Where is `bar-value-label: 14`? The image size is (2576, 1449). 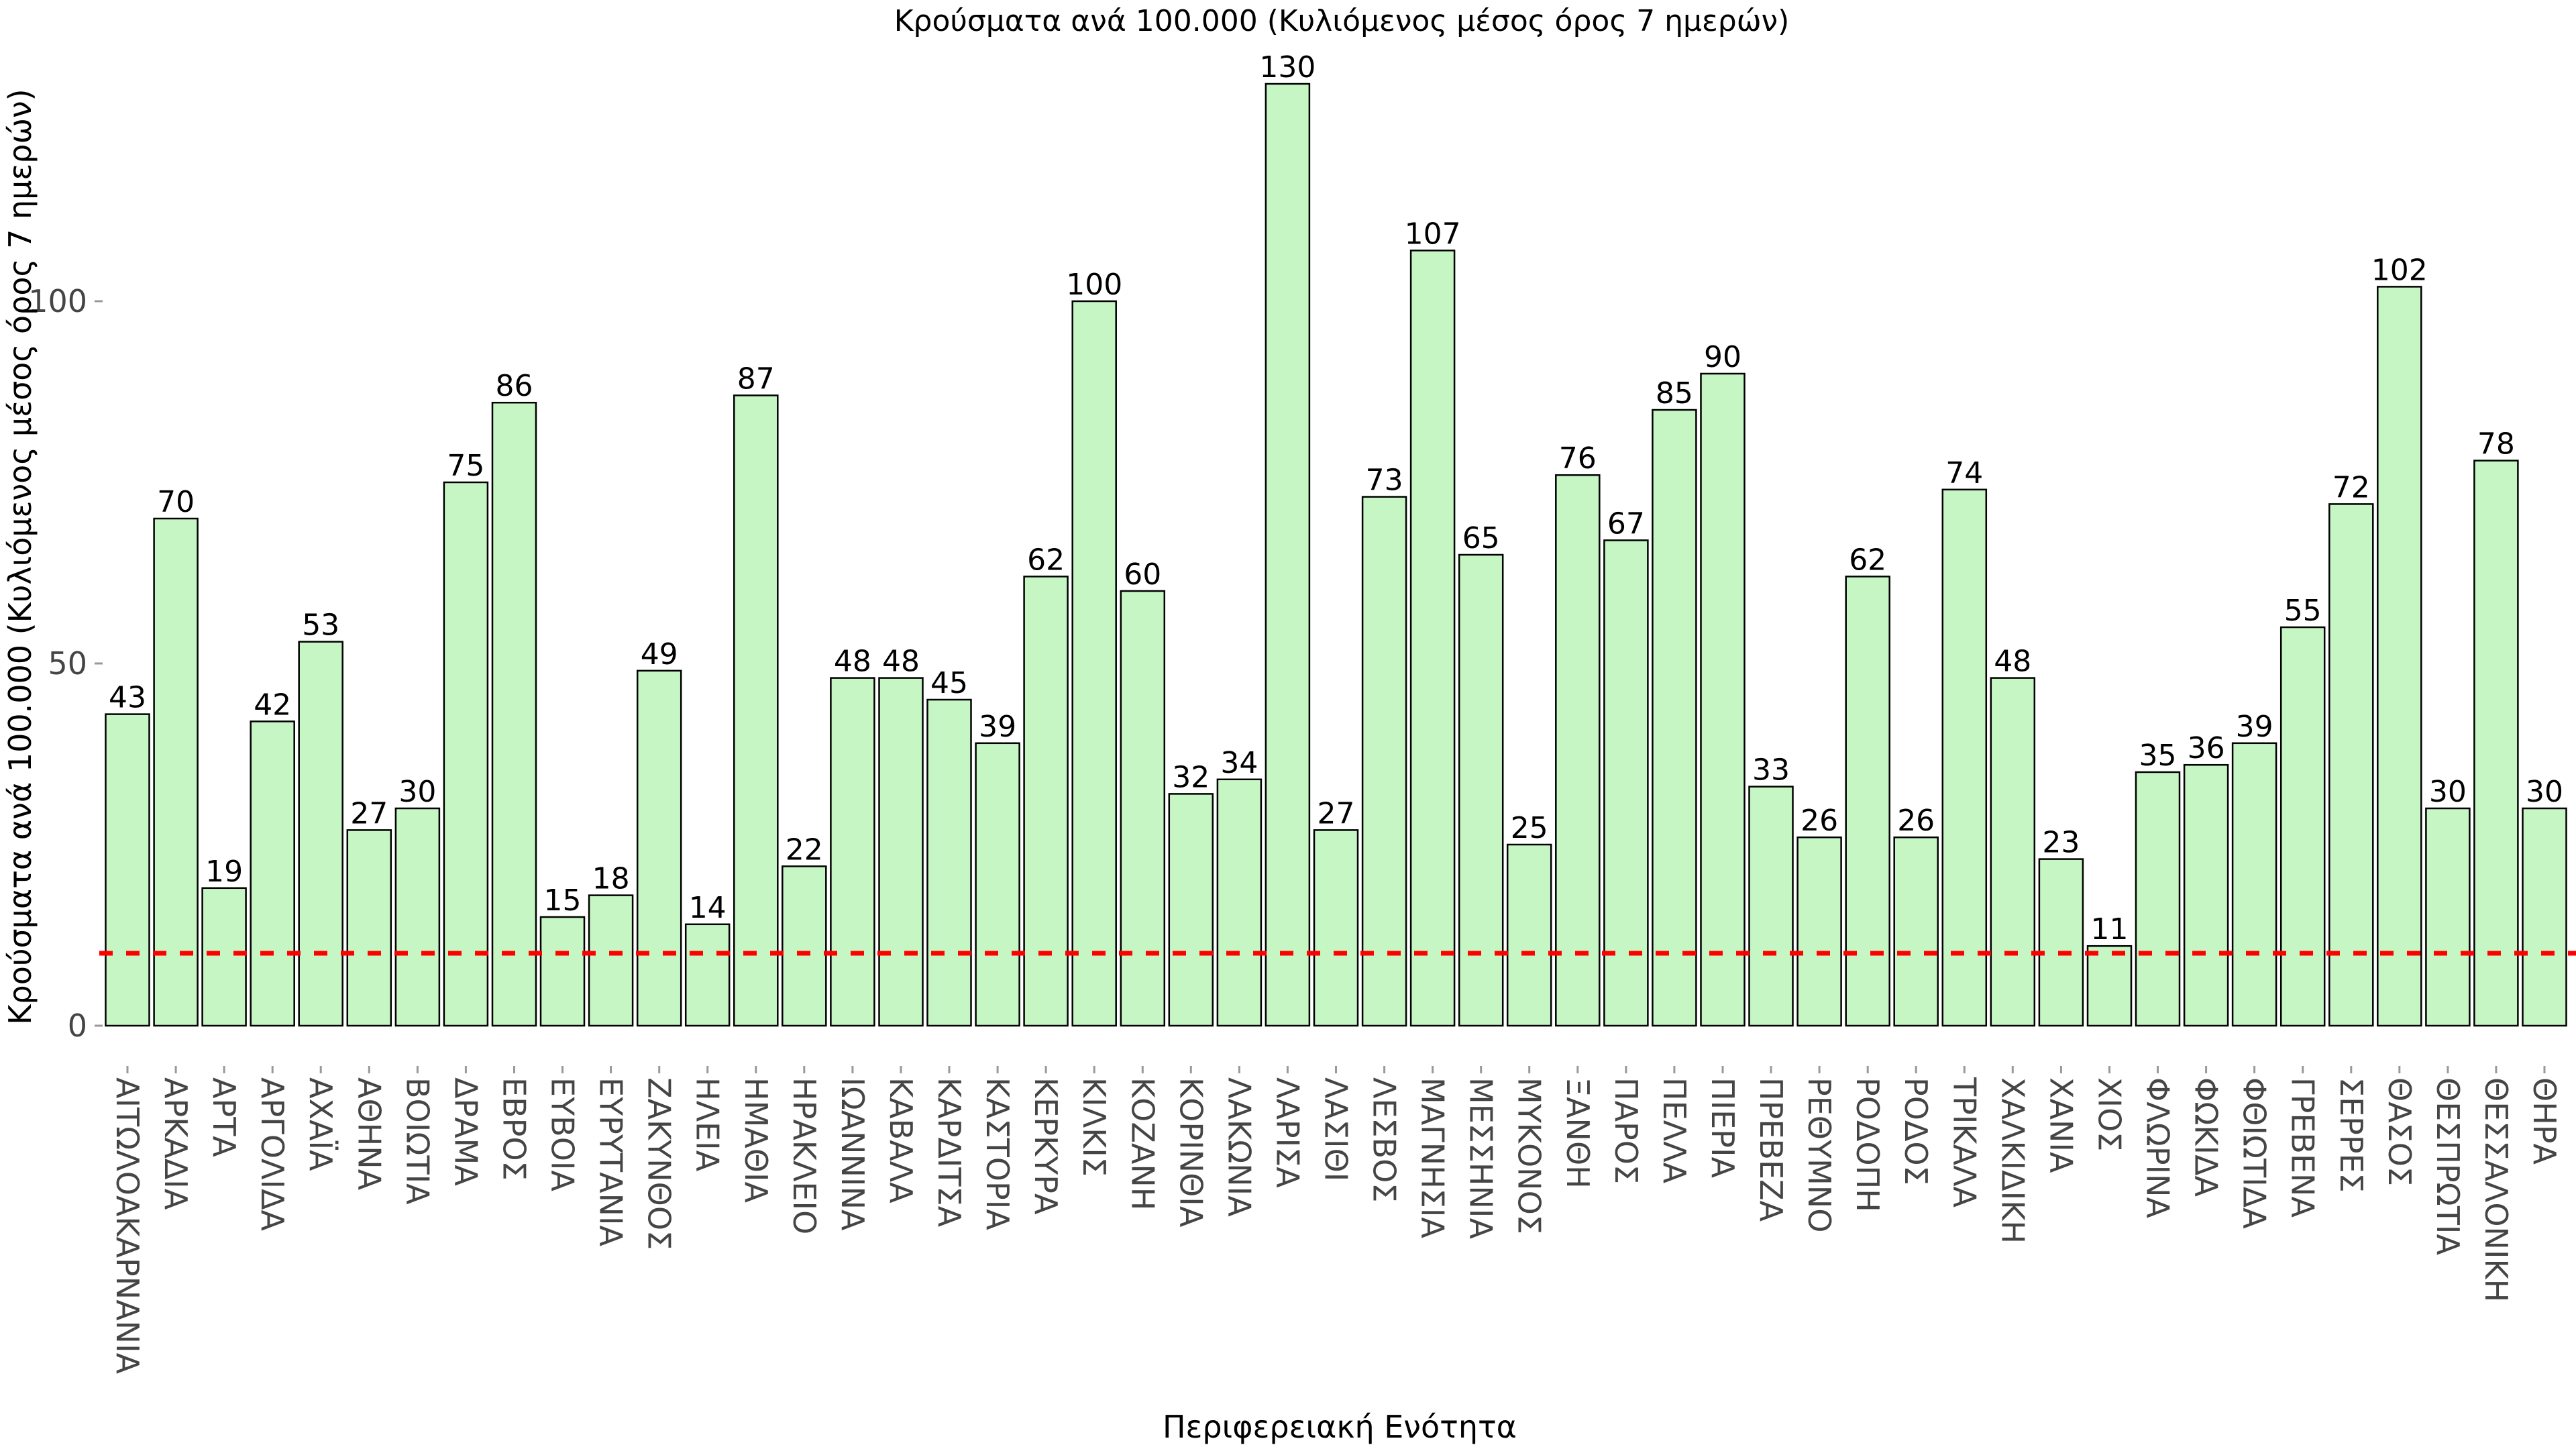
bar-value-label: 14 is located at coordinates (708, 908).